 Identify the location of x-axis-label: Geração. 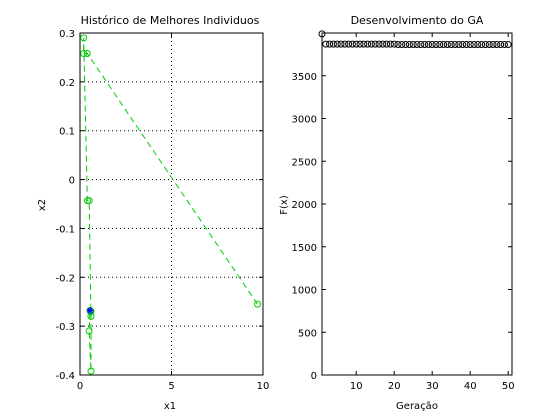
(417, 406).